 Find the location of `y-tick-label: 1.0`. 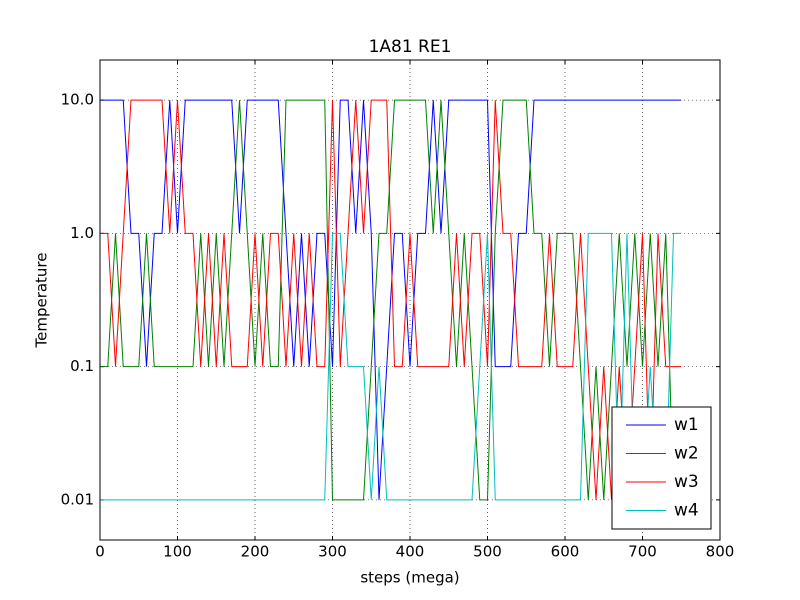

y-tick-label: 1.0 is located at coordinates (82, 233).